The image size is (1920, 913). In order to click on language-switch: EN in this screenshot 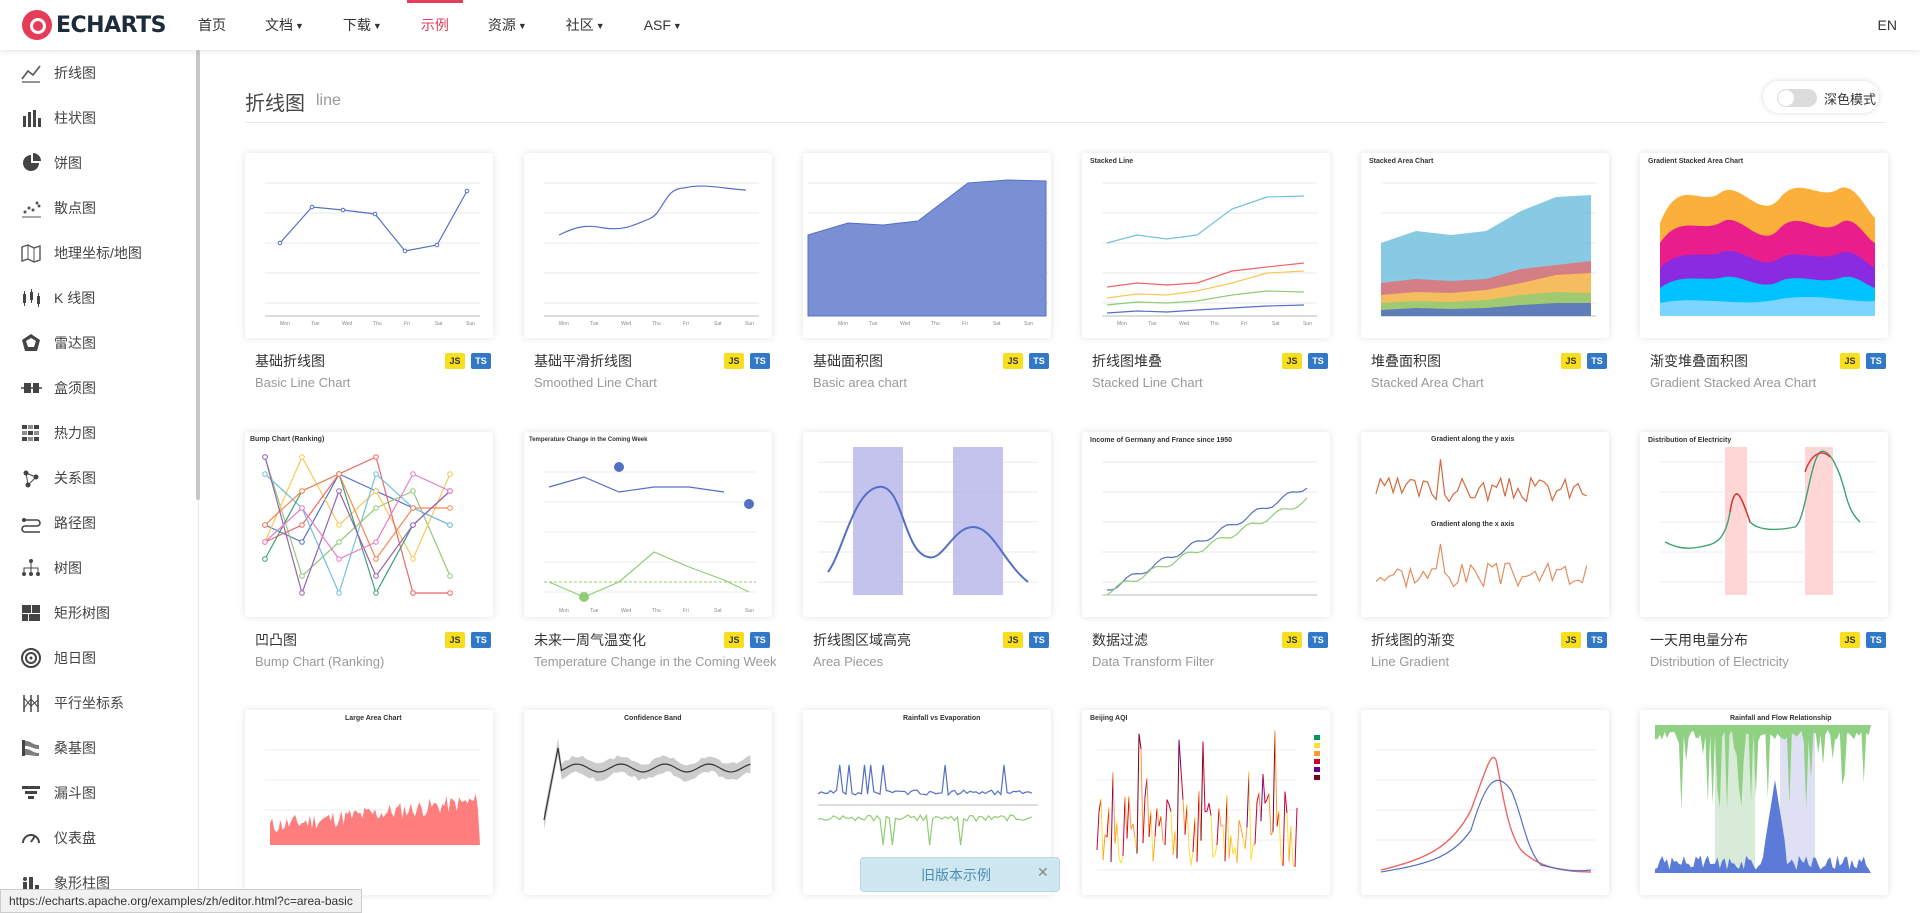, I will do `click(1887, 25)`.